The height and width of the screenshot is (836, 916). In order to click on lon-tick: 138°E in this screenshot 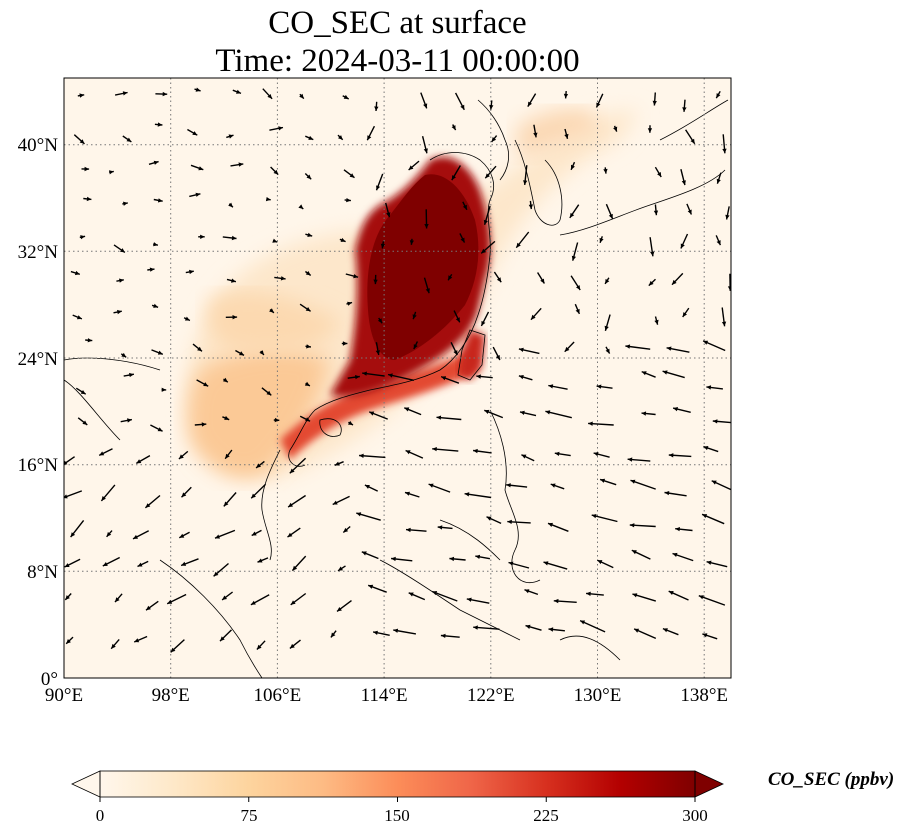, I will do `click(704, 695)`.